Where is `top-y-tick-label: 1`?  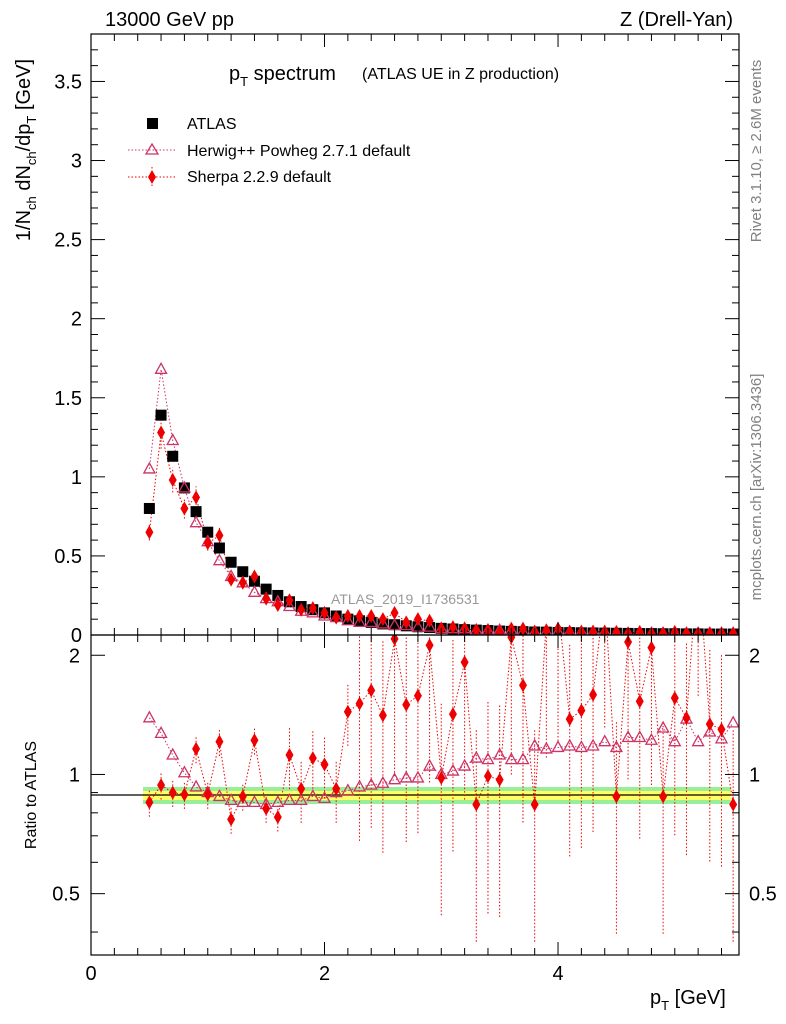 top-y-tick-label: 1 is located at coordinates (76, 478).